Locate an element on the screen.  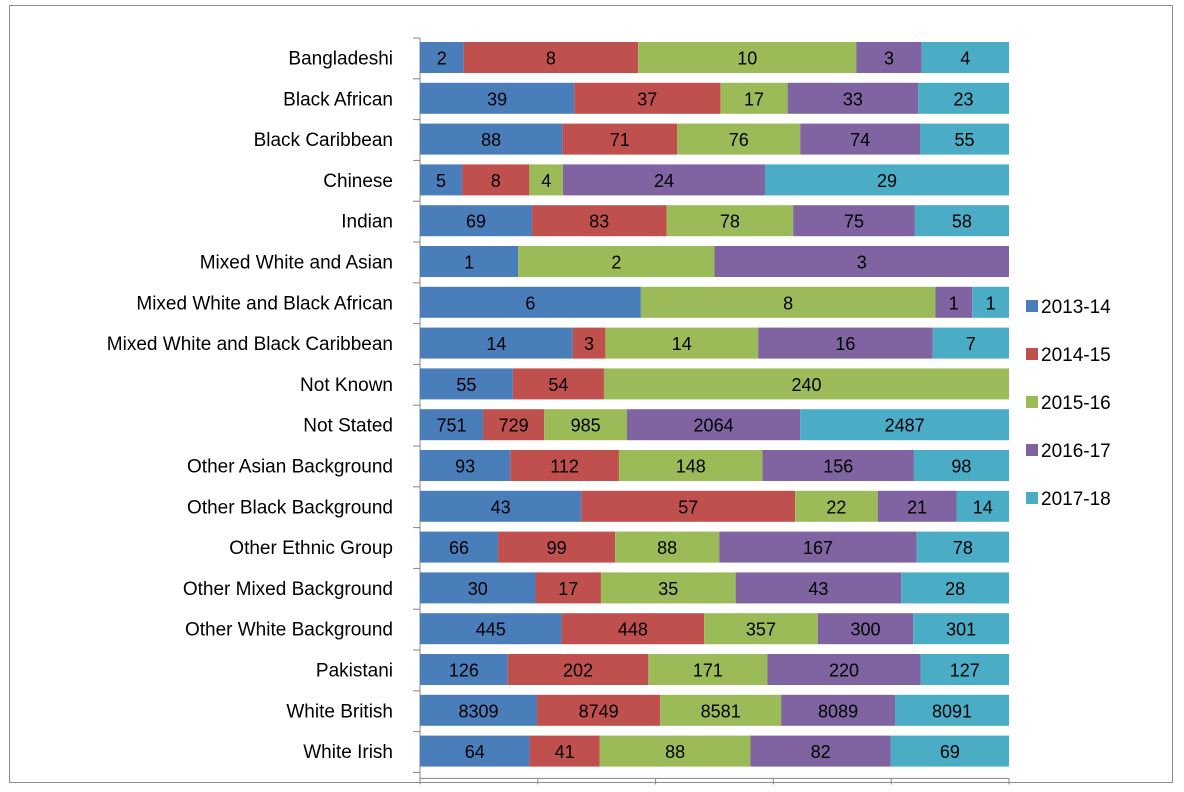
data-label: 74 is located at coordinates (860, 140).